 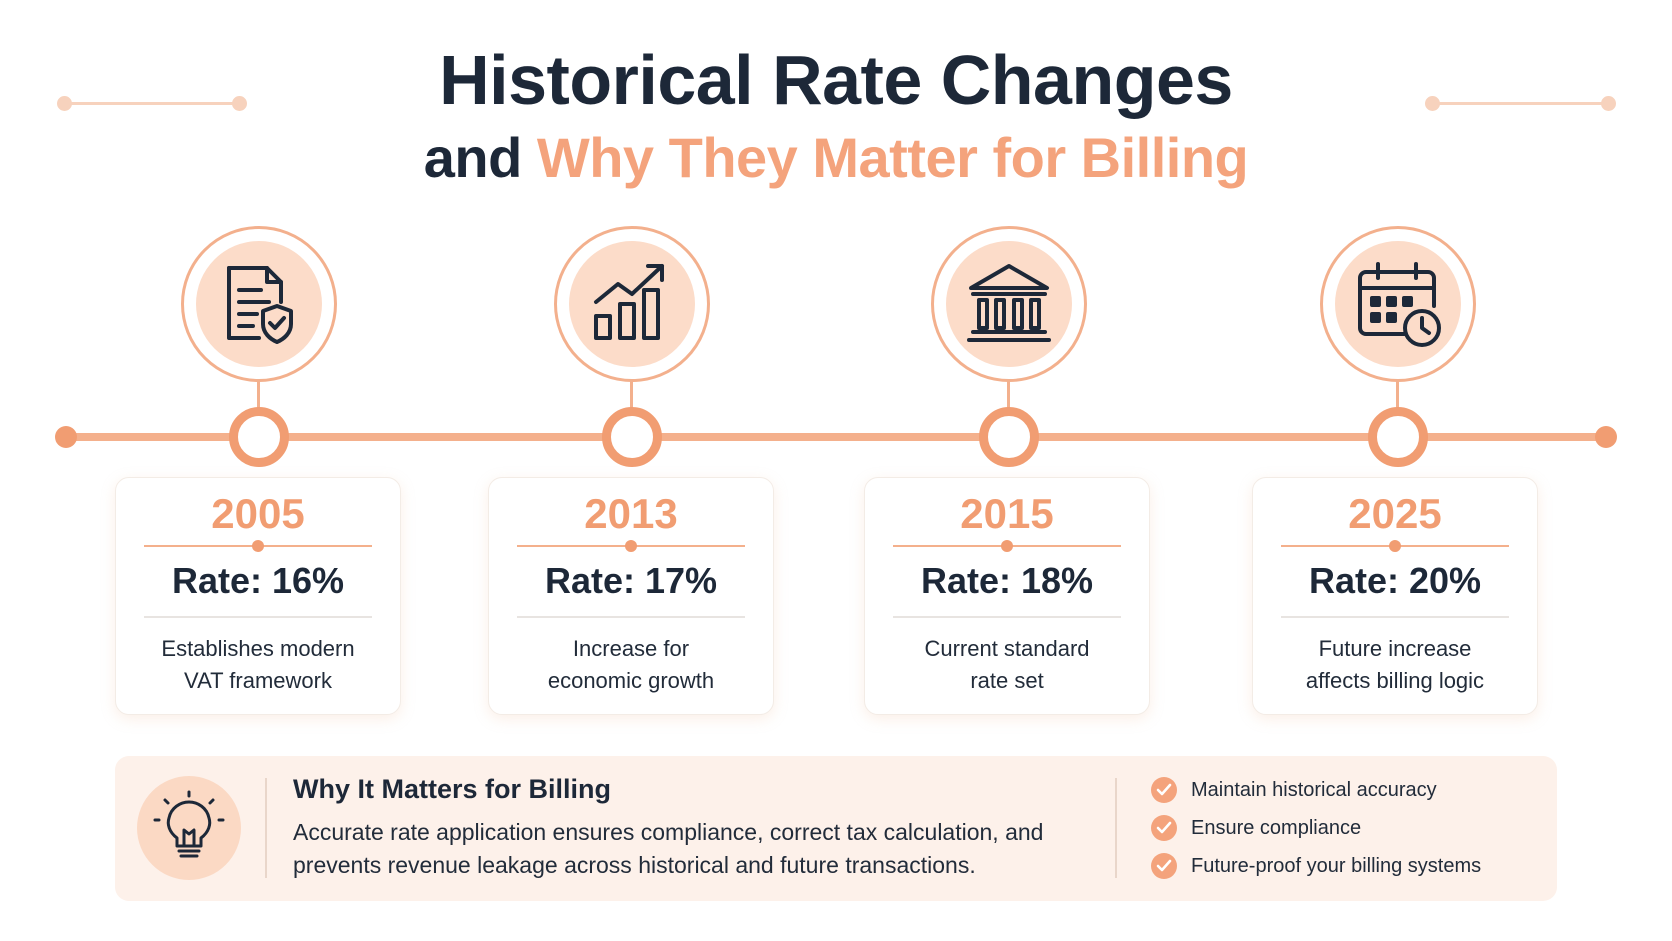 What do you see at coordinates (1395, 664) in the screenshot?
I see `milestone-description: Future increase affects billing logic` at bounding box center [1395, 664].